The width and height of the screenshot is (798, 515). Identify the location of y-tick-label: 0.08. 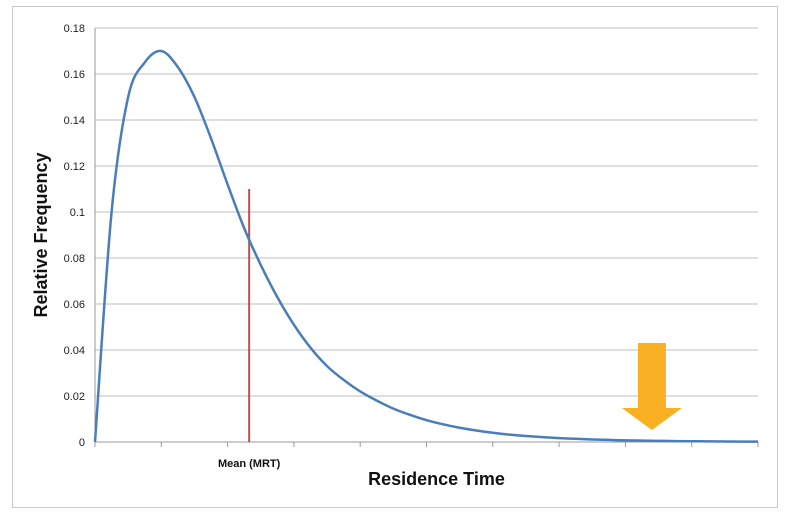
(74, 259).